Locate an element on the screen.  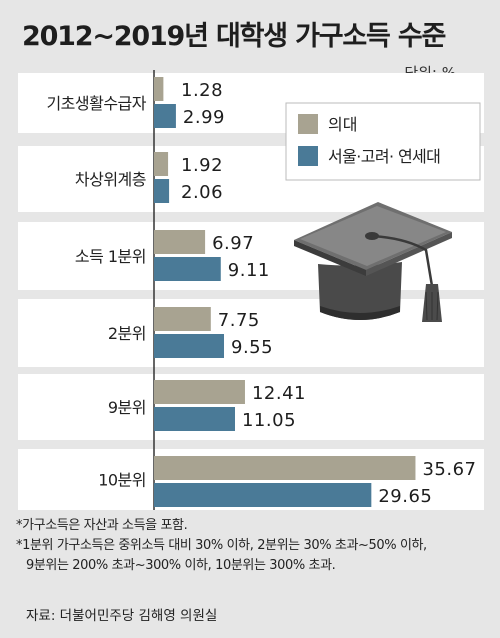
value-label: 6.97 is located at coordinates (233, 243).